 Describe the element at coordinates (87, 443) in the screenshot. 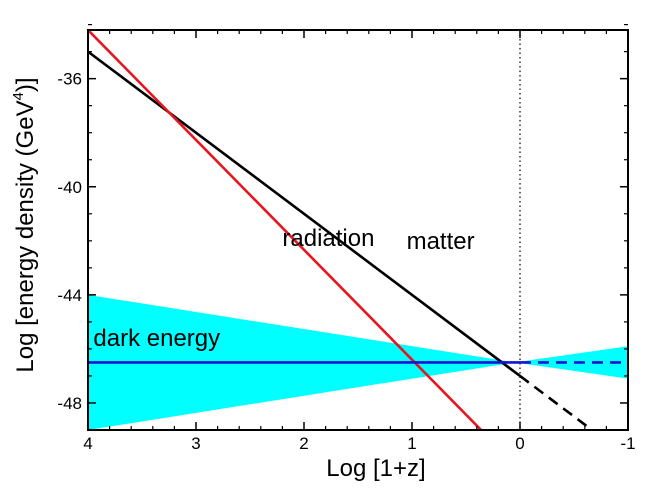

I see `x-tick-label: 4` at that location.